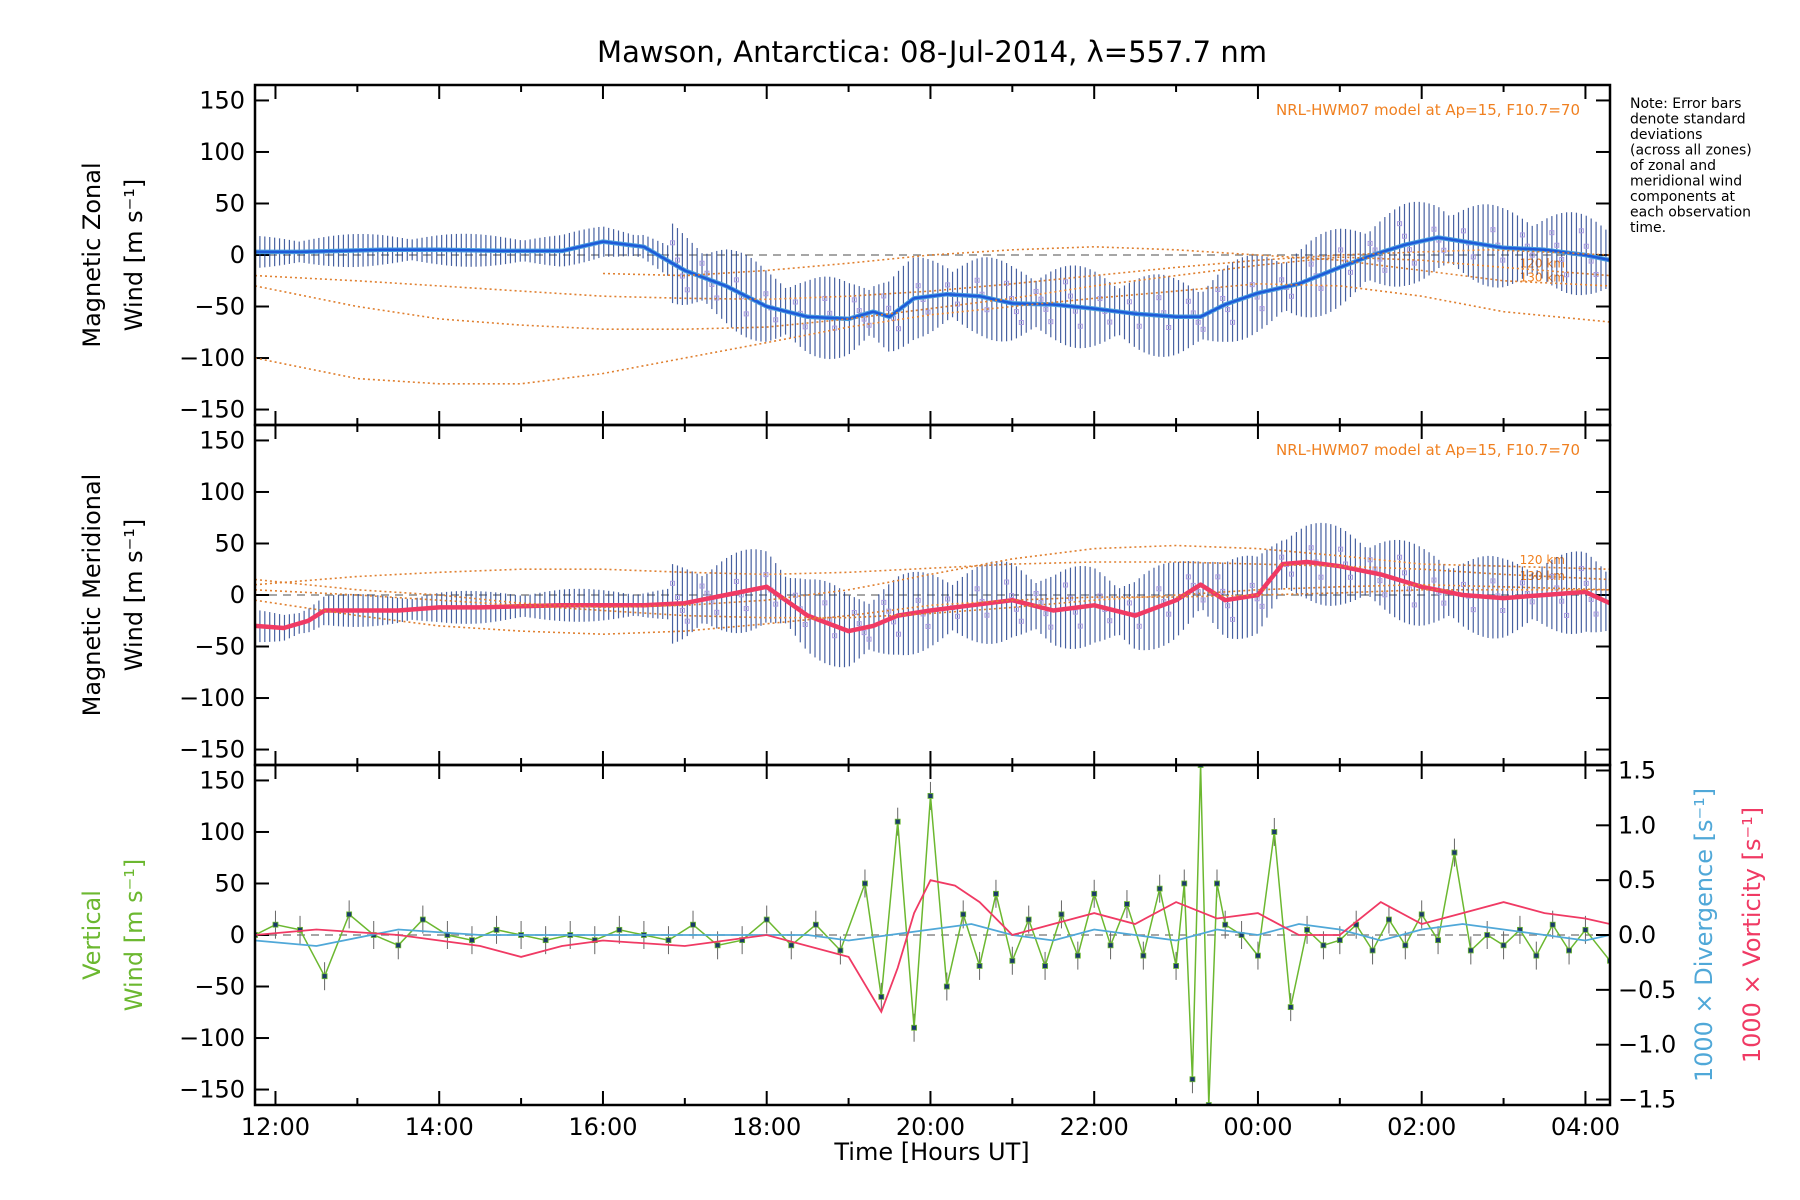 The image size is (1800, 1200). What do you see at coordinates (92, 254) in the screenshot?
I see `y-axis-label-line1: Magnetic Zonal` at bounding box center [92, 254].